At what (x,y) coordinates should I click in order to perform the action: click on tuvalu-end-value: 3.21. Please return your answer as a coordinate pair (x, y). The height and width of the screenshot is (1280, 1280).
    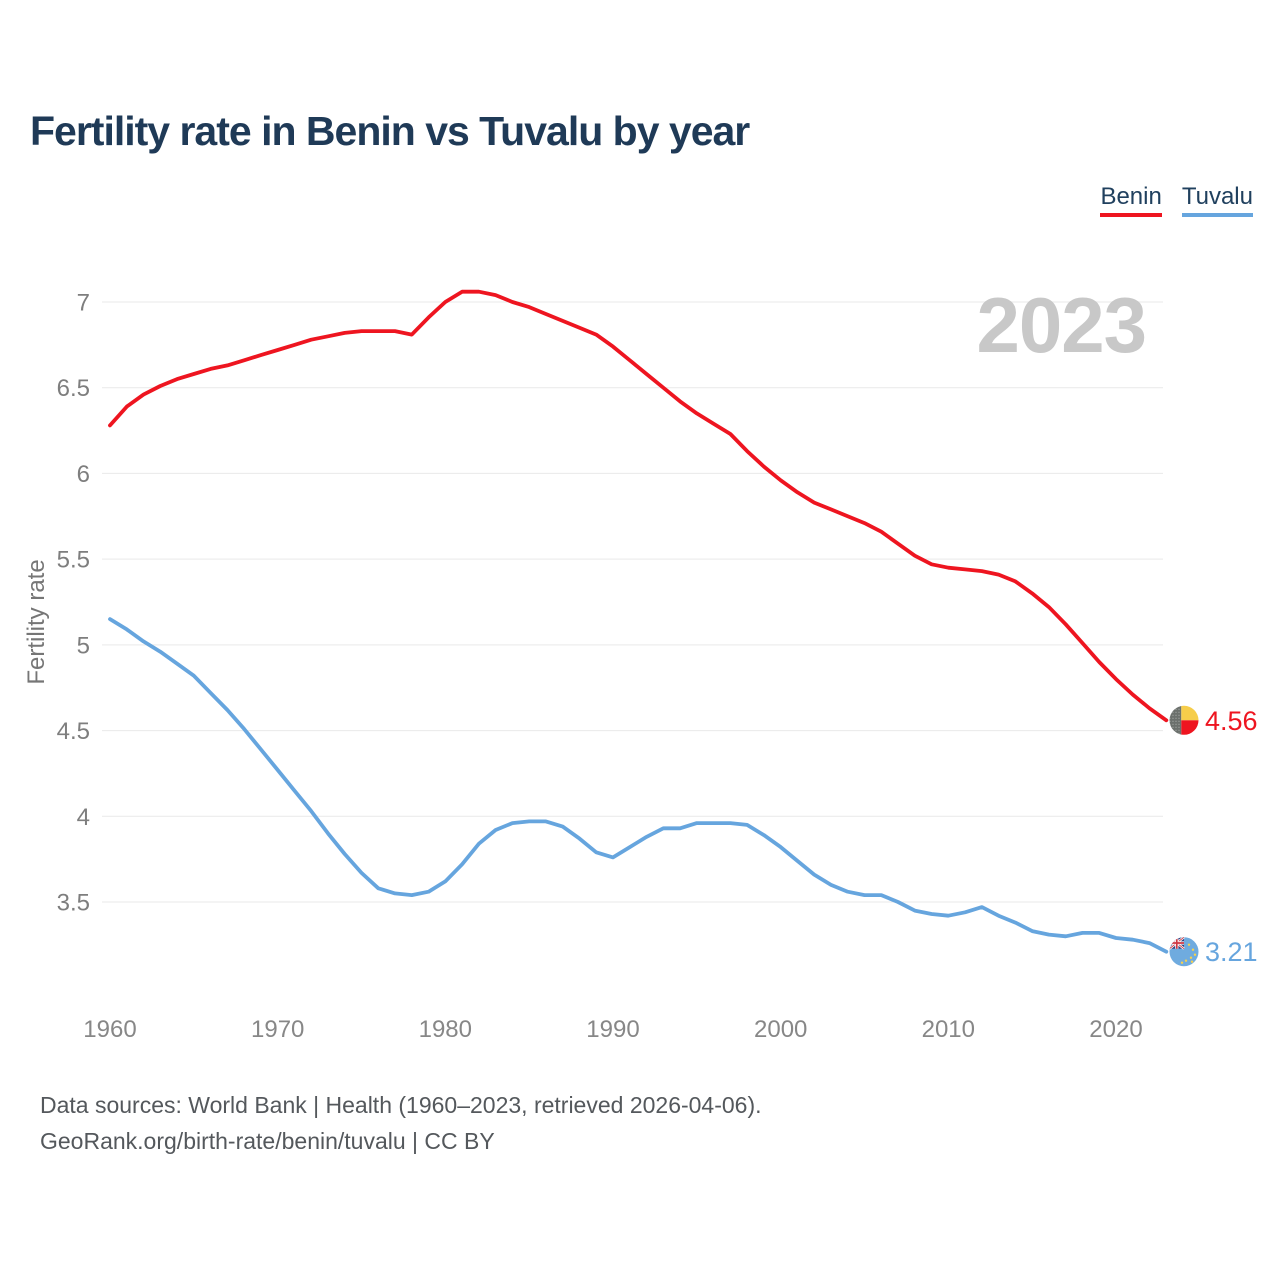
    Looking at the image, I should click on (1231, 952).